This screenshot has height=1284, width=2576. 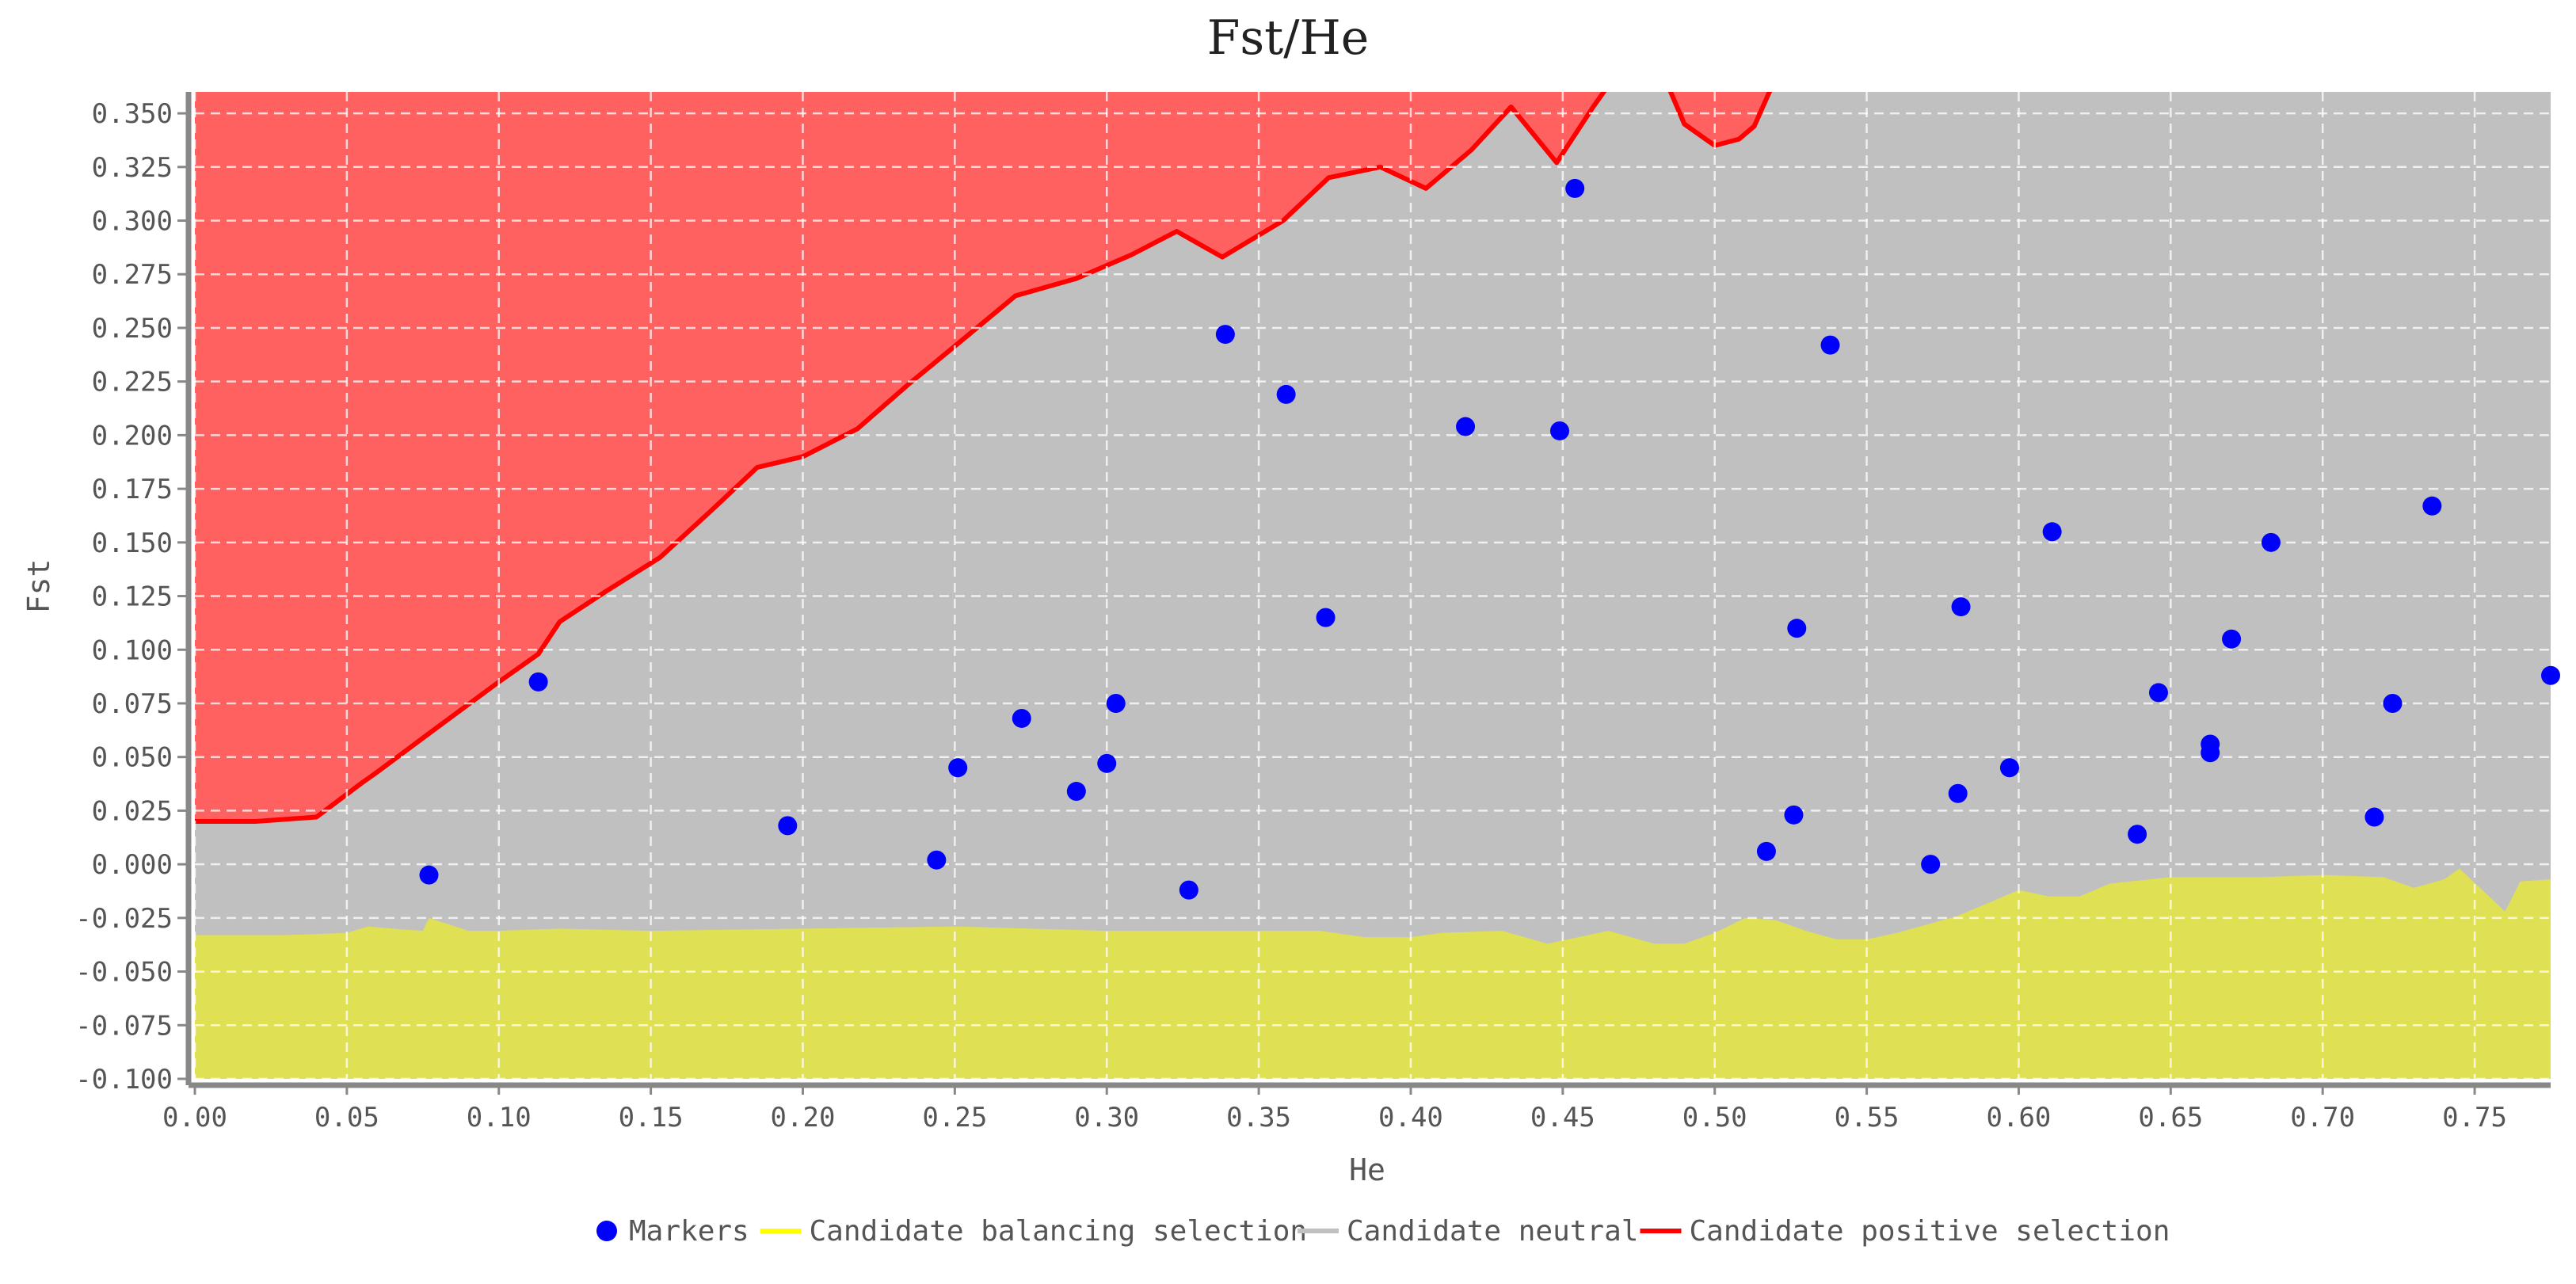 I want to click on legend-label: Markers, so click(x=689, y=1231).